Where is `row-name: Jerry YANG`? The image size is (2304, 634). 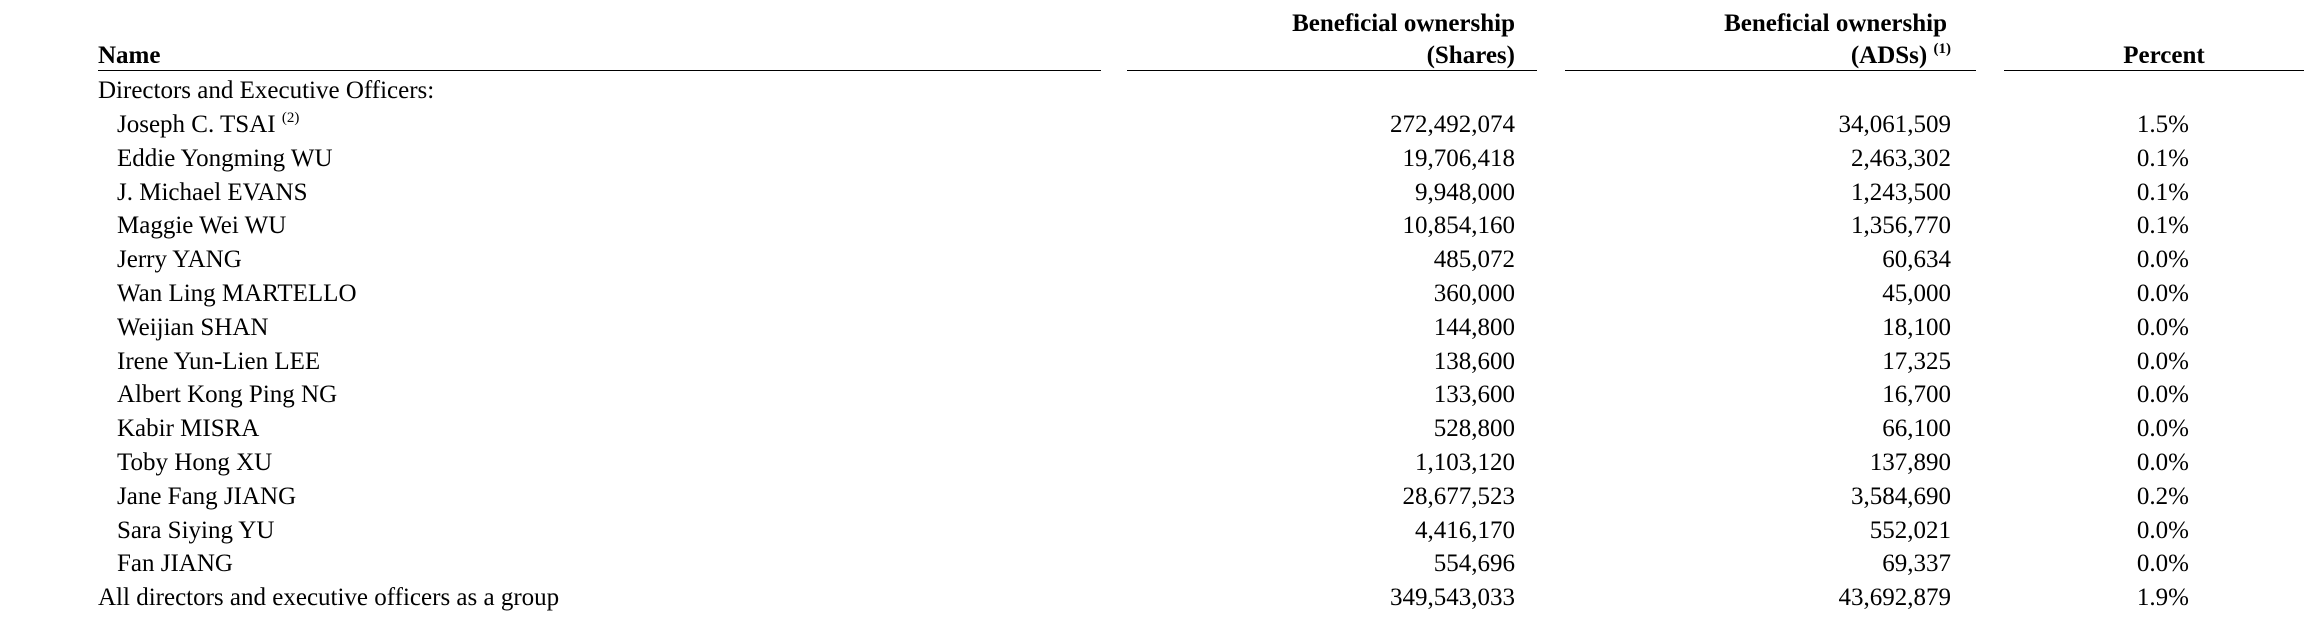 row-name: Jerry YANG is located at coordinates (179, 260).